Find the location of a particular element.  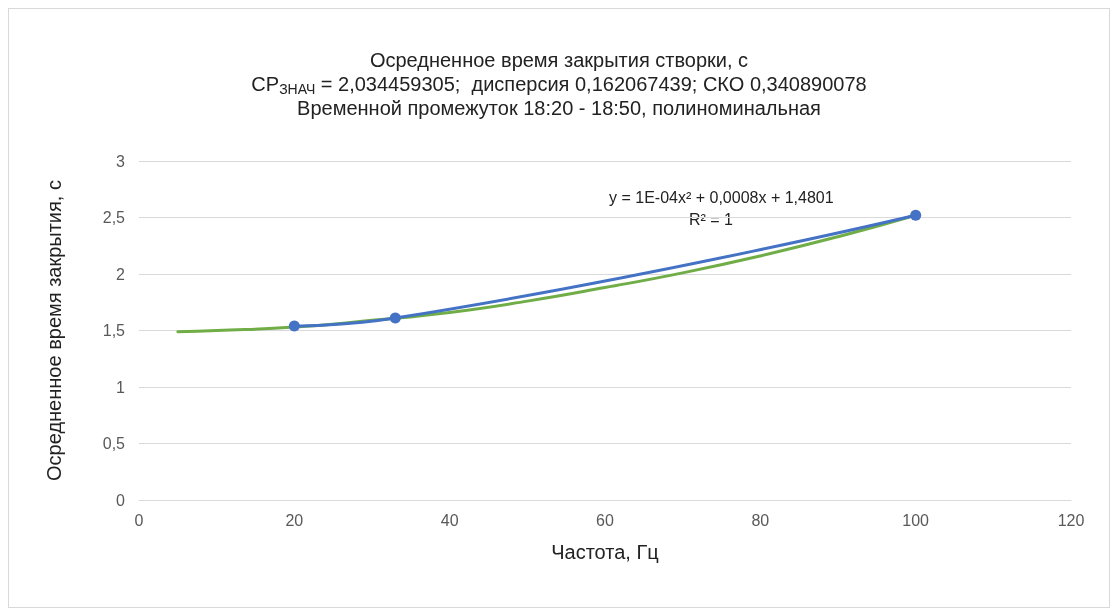

annotation: y = 1E-04x² + 0,0008x + 1,4801 is located at coordinates (721, 197).